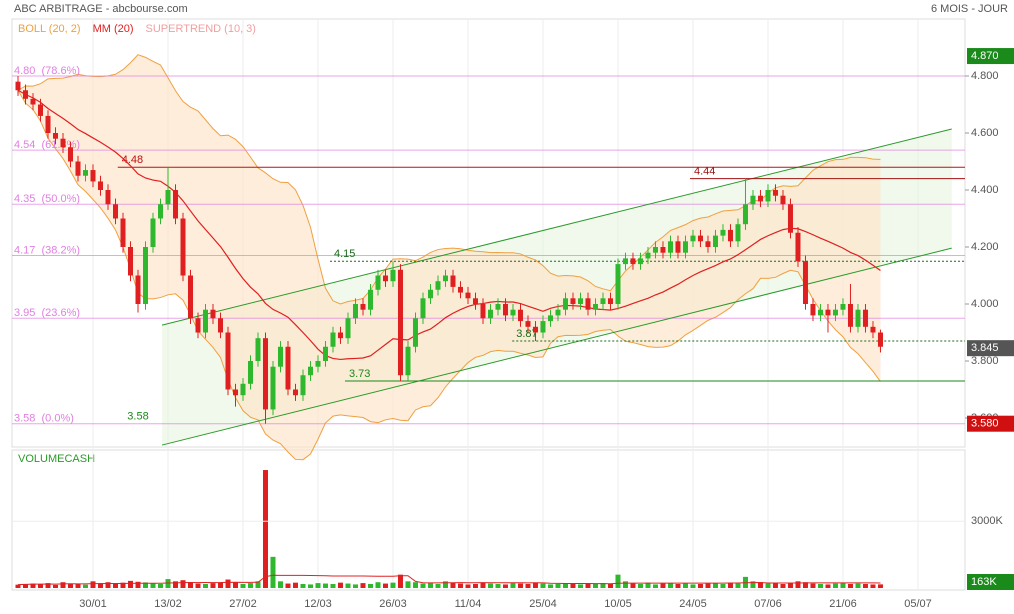  Describe the element at coordinates (101, 9) in the screenshot. I see `chart-title: ABC ARBITRAGE - abcbourse.com` at that location.